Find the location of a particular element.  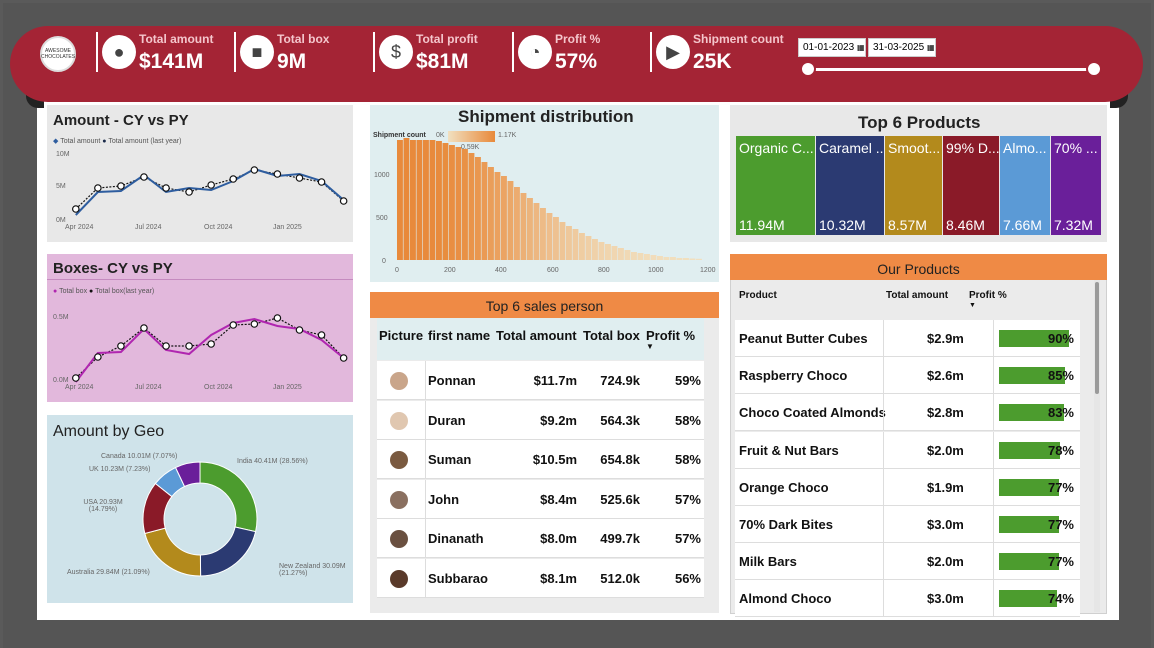

product-tile: 99% D... 8.46M is located at coordinates (971, 185).